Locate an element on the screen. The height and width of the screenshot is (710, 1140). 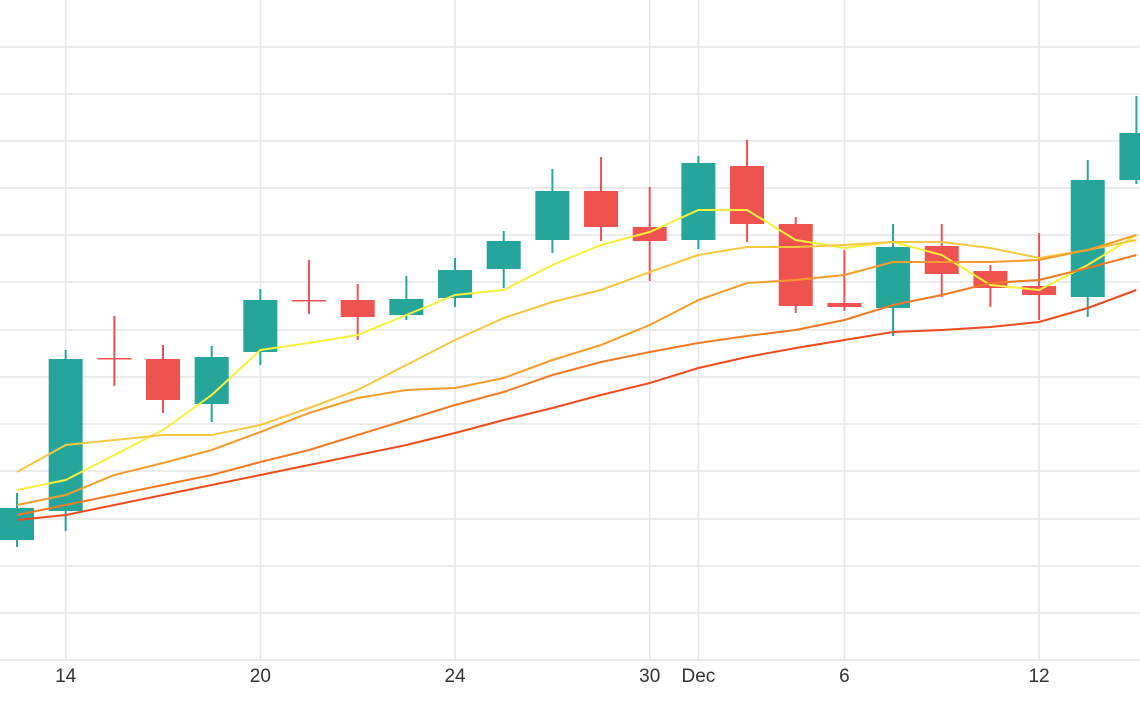
x-tick-label: 12 is located at coordinates (1038, 676).